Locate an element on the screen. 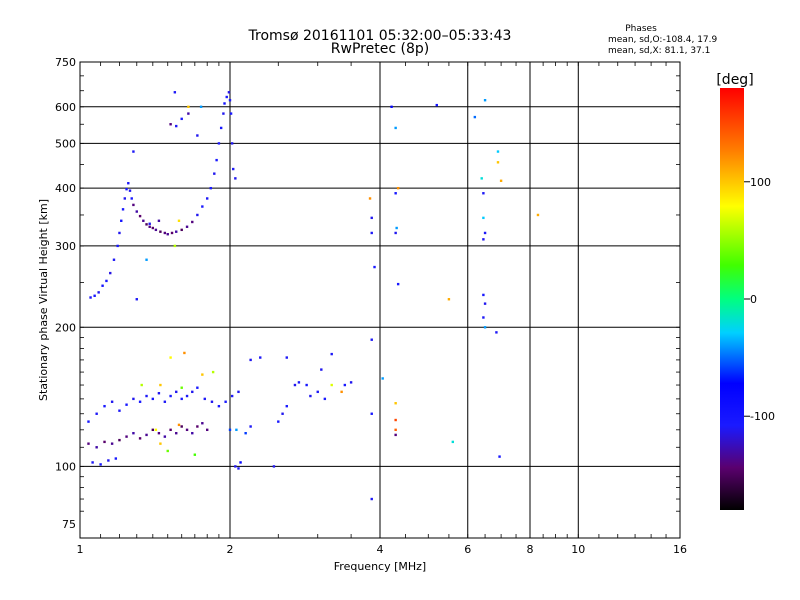 Image resolution: width=800 pixels, height=600 pixels. colorbar-tick-label: -100 is located at coordinates (762, 416).